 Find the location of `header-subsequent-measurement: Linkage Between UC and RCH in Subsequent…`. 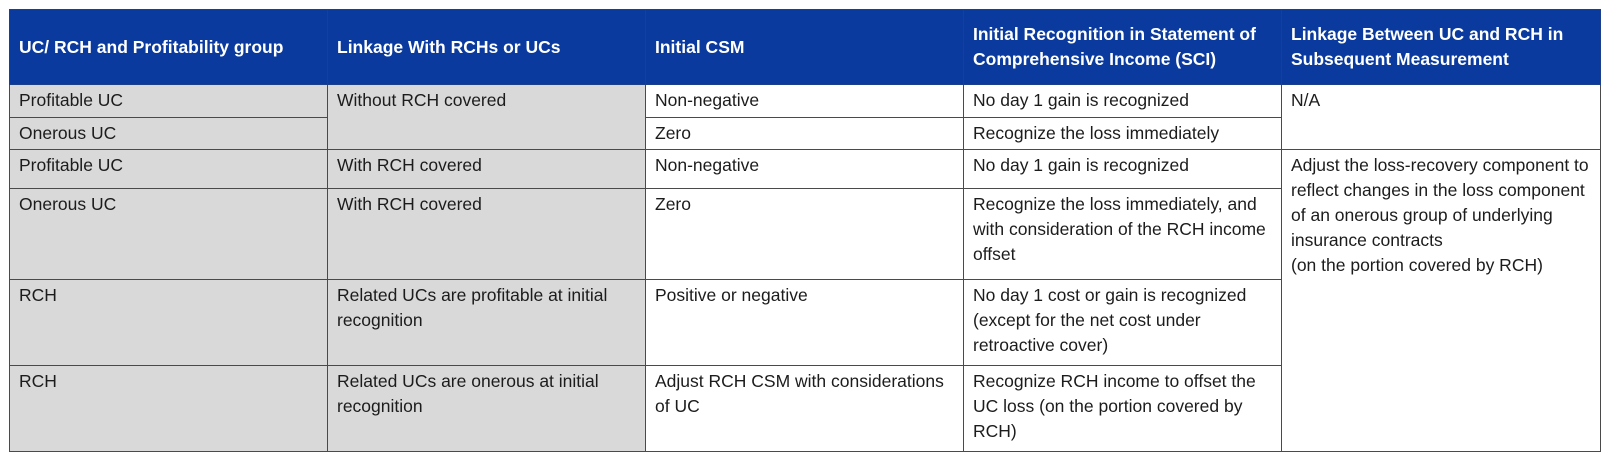

header-subsequent-measurement: Linkage Between UC and RCH in Subsequent… is located at coordinates (1441, 47).